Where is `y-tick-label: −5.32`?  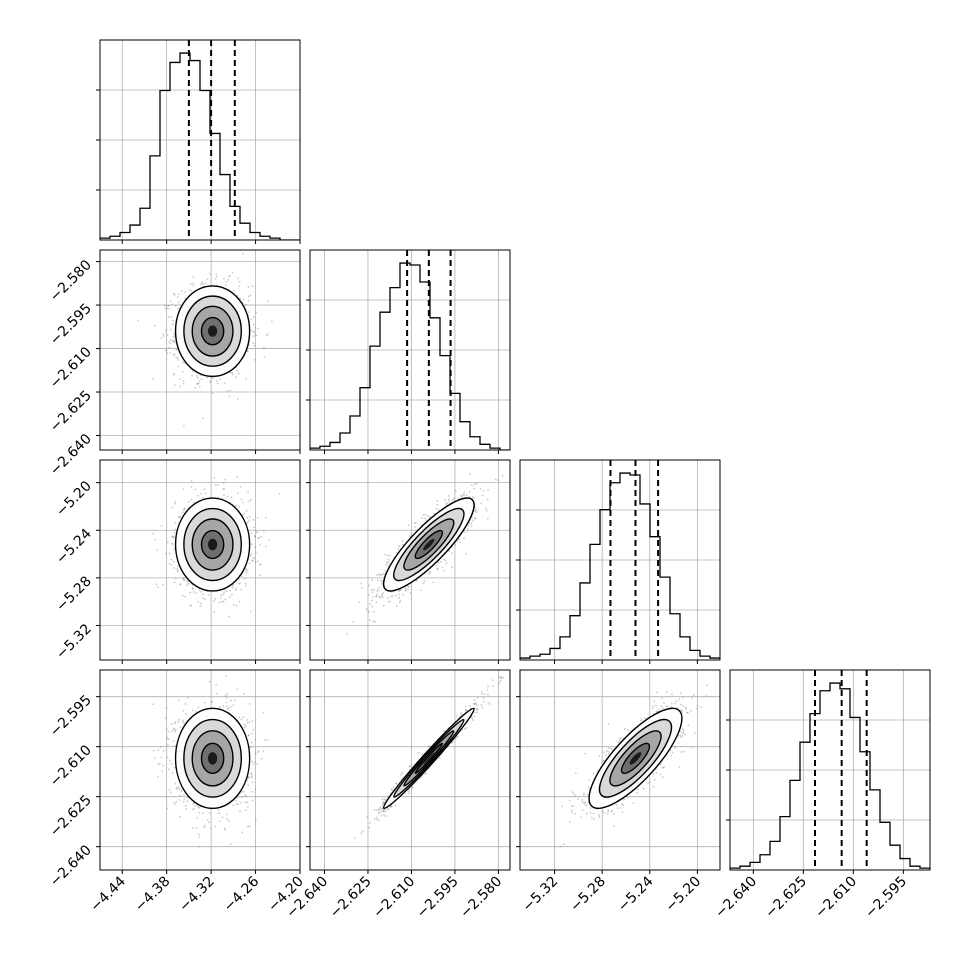 y-tick-label: −5.32 is located at coordinates (74, 642).